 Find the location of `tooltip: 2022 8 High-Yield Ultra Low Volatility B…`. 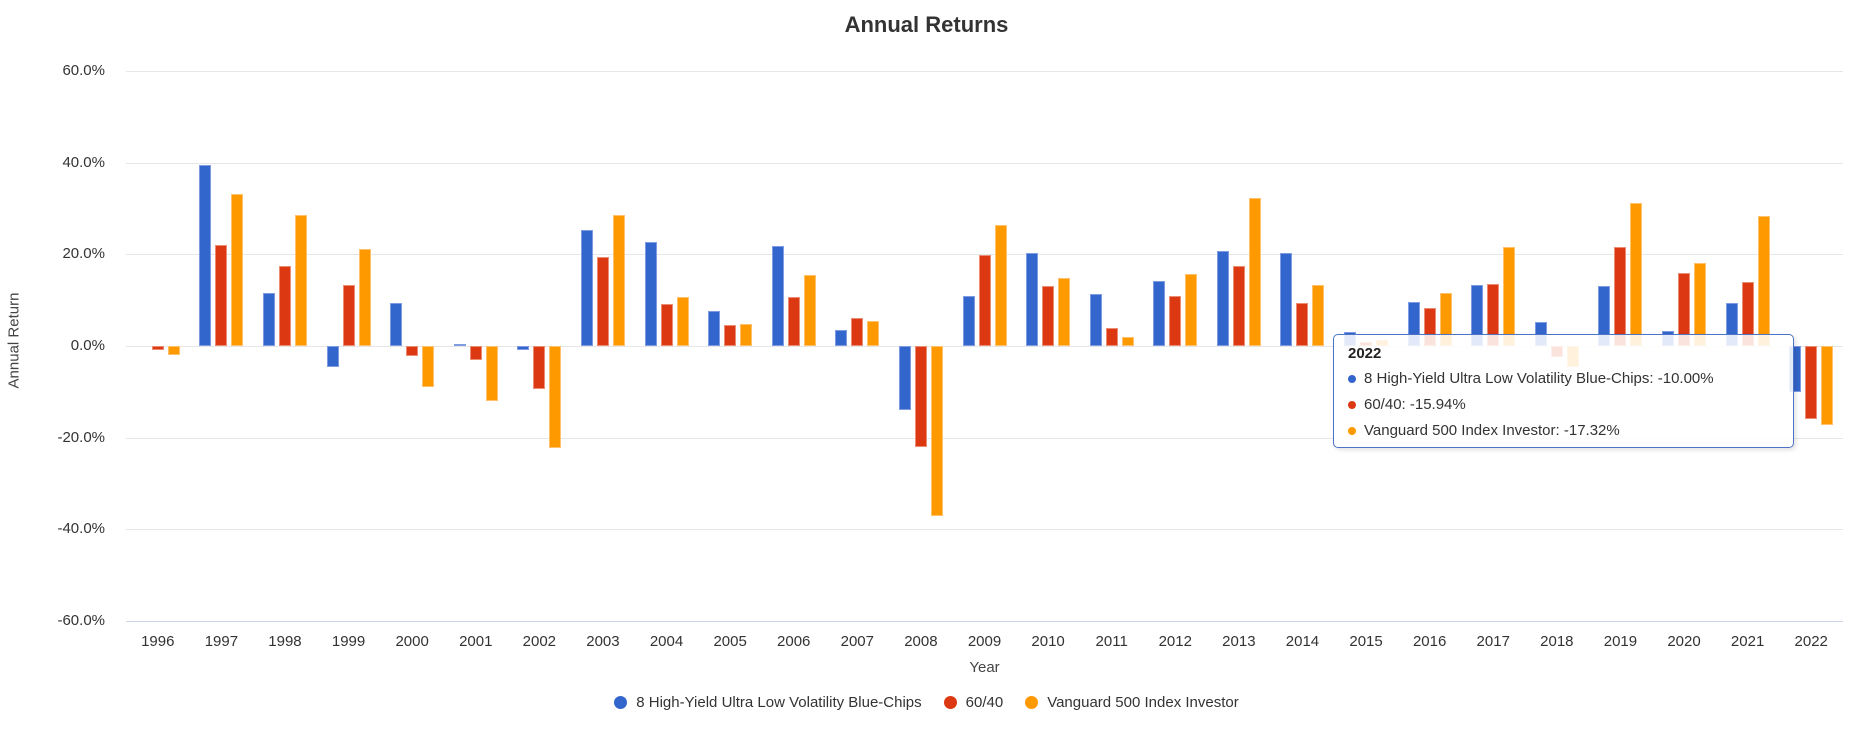

tooltip: 2022 8 High-Yield Ultra Low Volatility B… is located at coordinates (1563, 391).